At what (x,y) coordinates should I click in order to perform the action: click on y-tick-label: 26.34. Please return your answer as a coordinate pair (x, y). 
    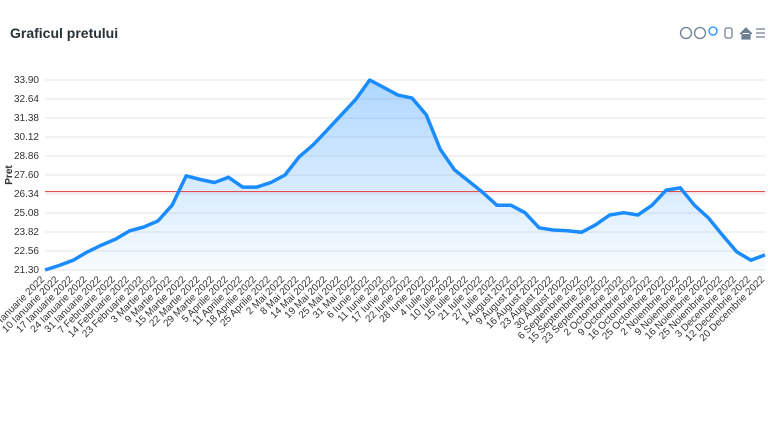
    Looking at the image, I should click on (26, 194).